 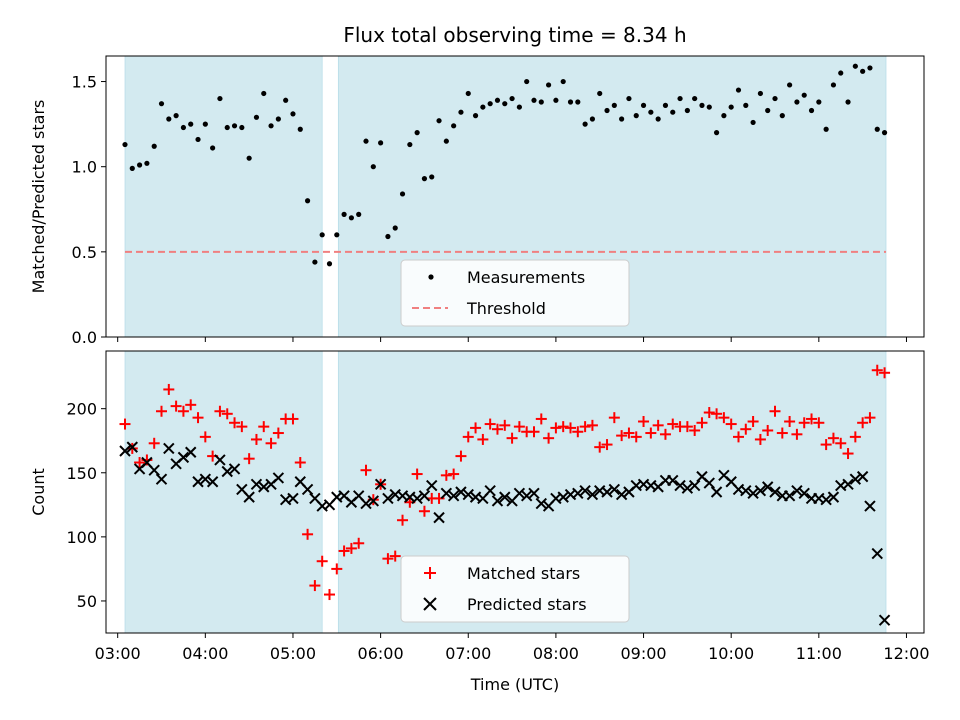 What do you see at coordinates (86, 505) in the screenshot?
I see `count-y-ticks: 50 100 150 200` at bounding box center [86, 505].